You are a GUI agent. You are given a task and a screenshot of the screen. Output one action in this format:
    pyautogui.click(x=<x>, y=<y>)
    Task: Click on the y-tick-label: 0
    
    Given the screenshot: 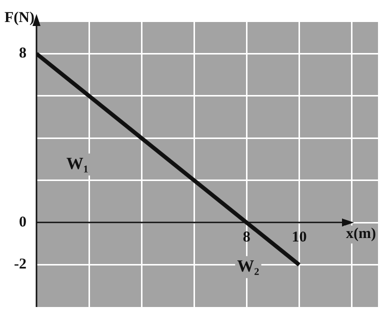 What is the action you would take?
    pyautogui.click(x=22, y=222)
    